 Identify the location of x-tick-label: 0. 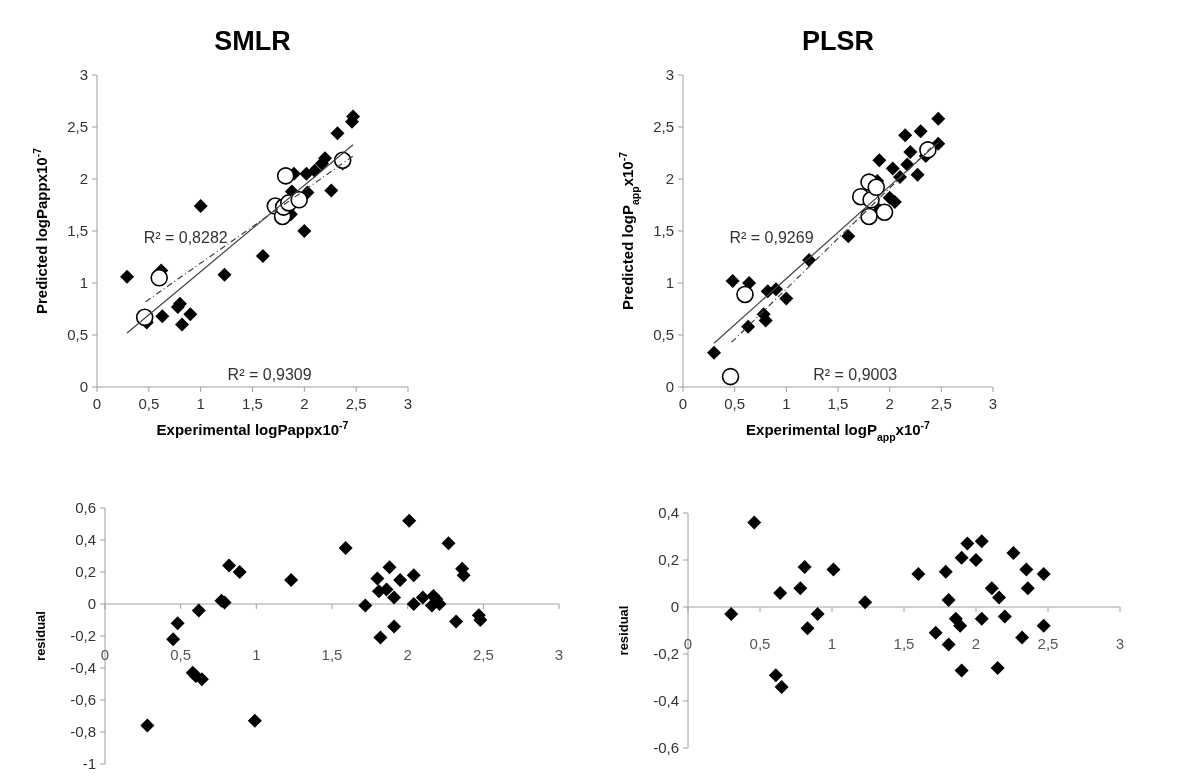
(688, 643).